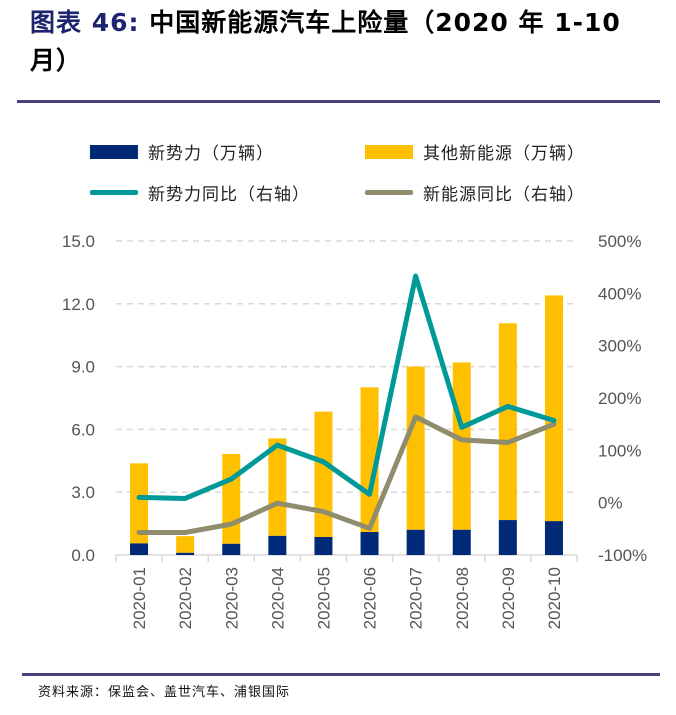  Describe the element at coordinates (416, 598) in the screenshot. I see `x-tick-label: 2020-07` at that location.